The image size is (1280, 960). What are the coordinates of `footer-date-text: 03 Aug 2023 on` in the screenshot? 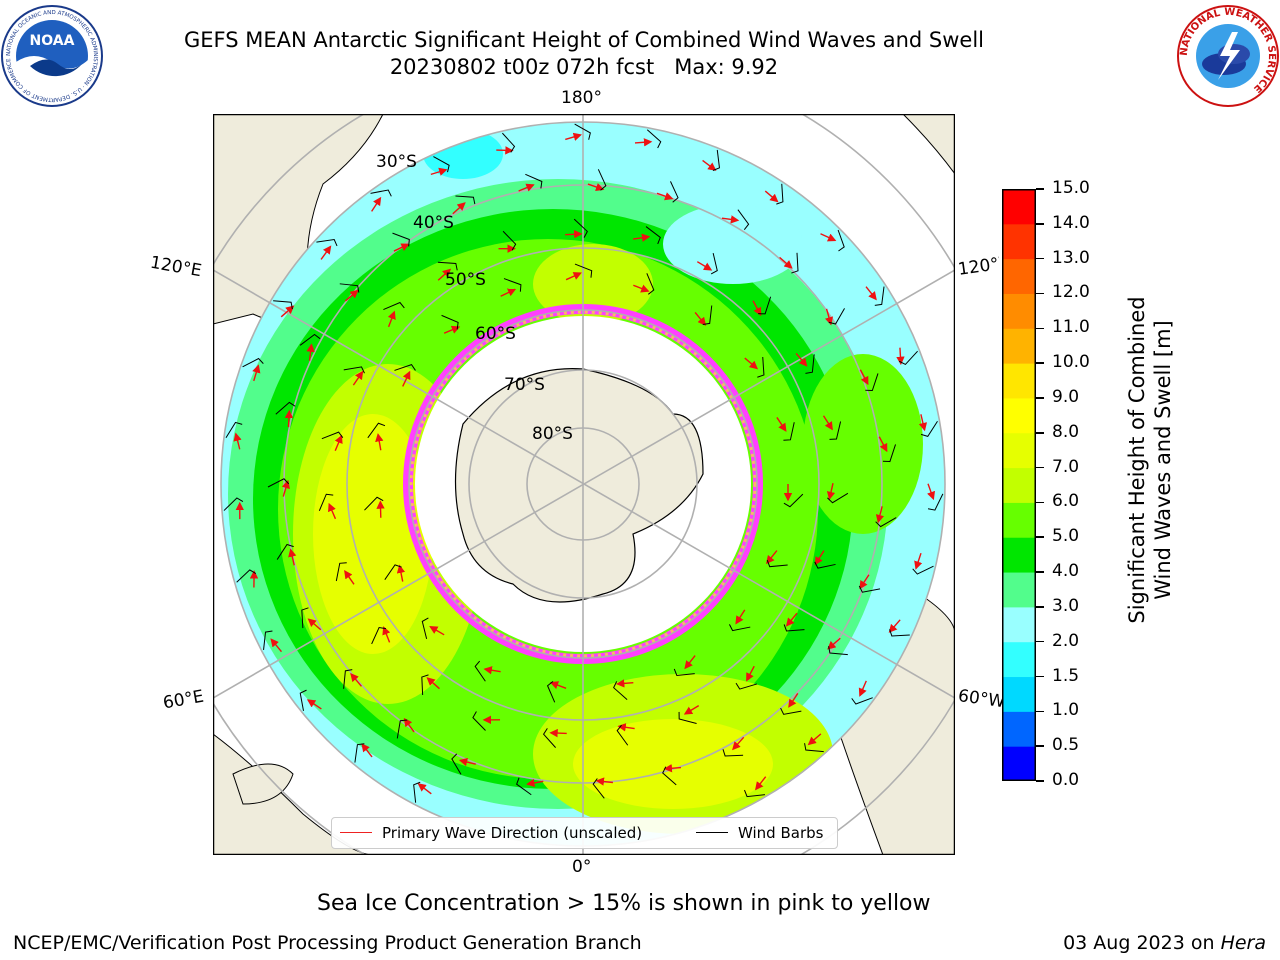 It's located at (1142, 943).